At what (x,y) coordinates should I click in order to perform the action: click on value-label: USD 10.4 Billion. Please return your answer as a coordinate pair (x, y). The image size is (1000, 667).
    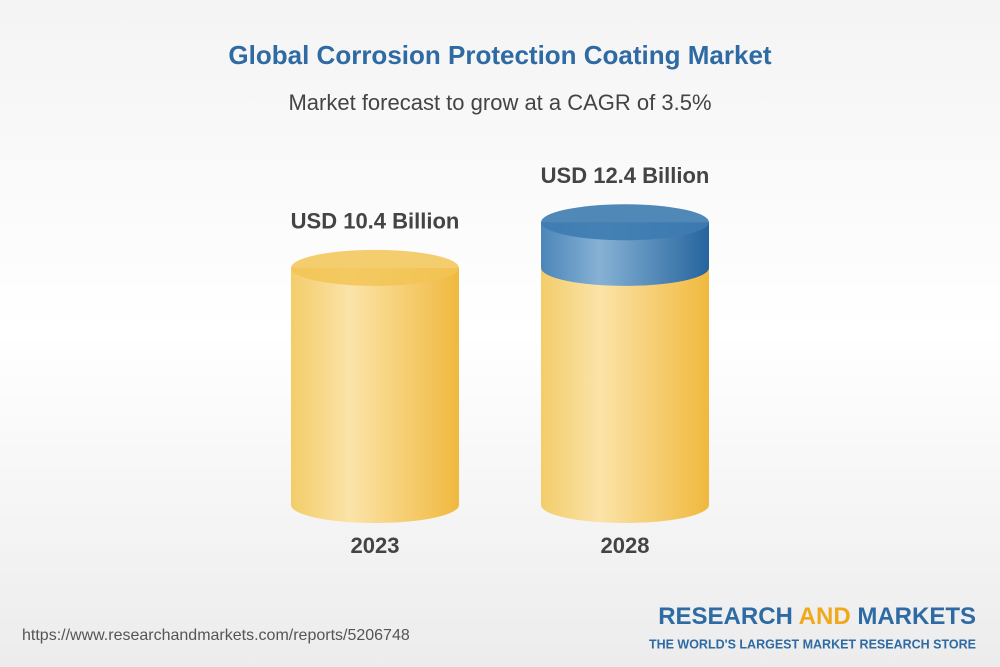
    Looking at the image, I should click on (375, 221).